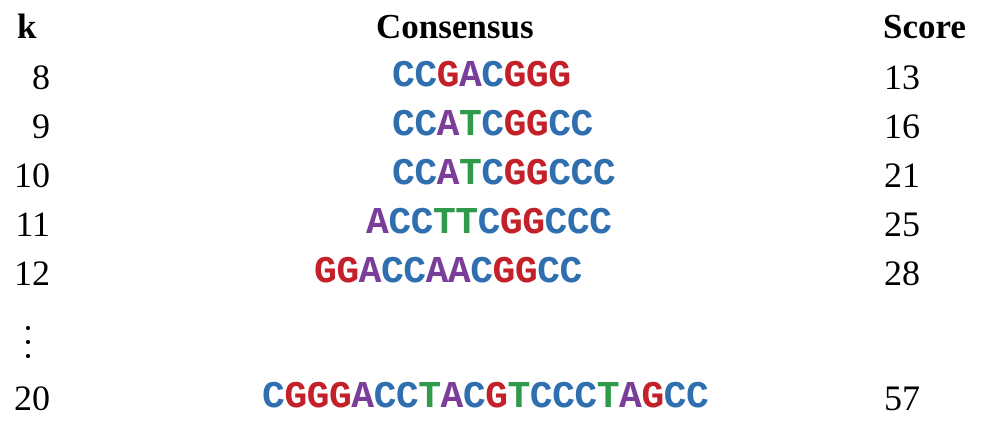  I want to click on score-value: 21, so click(902, 175).